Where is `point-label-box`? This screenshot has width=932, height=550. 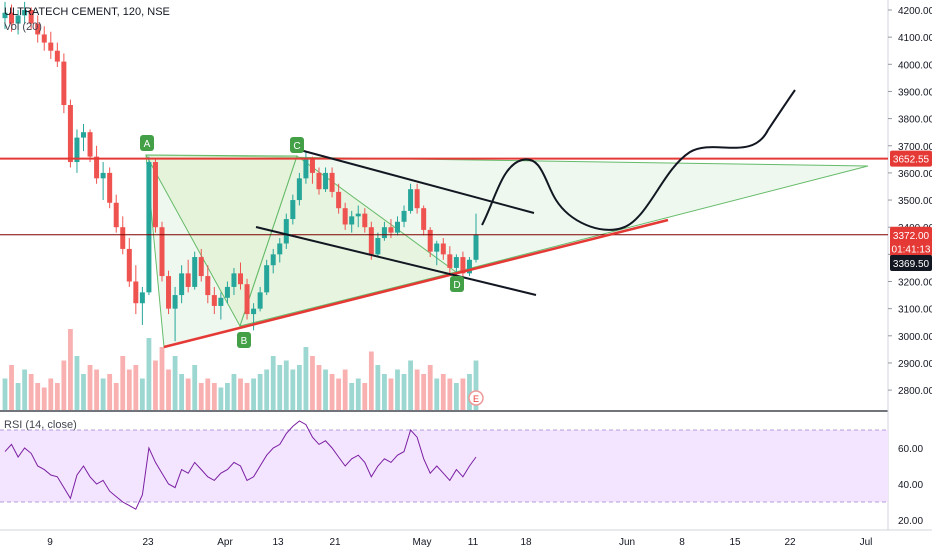
point-label-box is located at coordinates (297, 145).